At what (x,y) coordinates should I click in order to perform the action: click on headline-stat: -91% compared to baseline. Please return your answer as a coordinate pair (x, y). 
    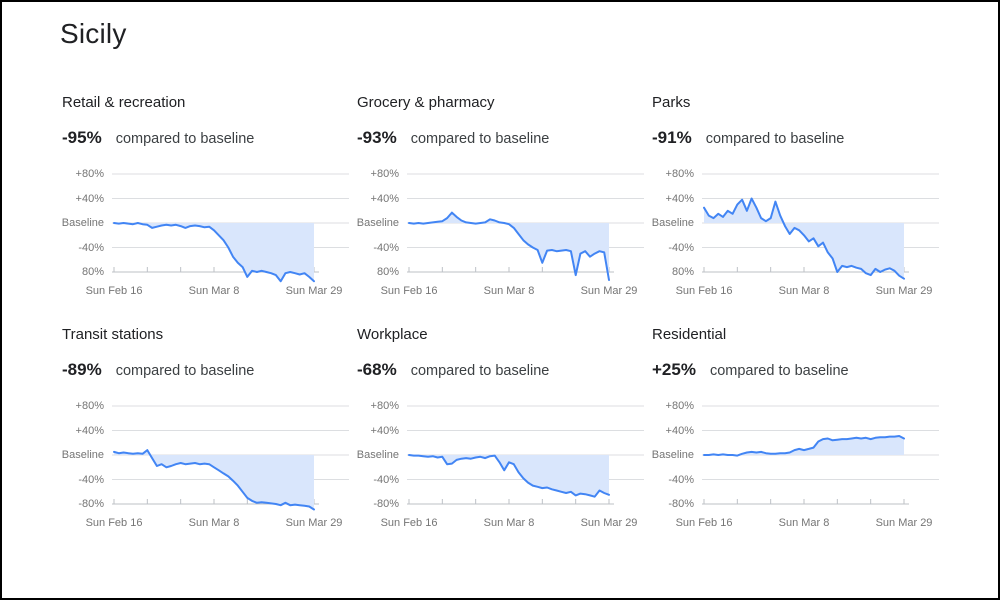
    Looking at the image, I should click on (798, 138).